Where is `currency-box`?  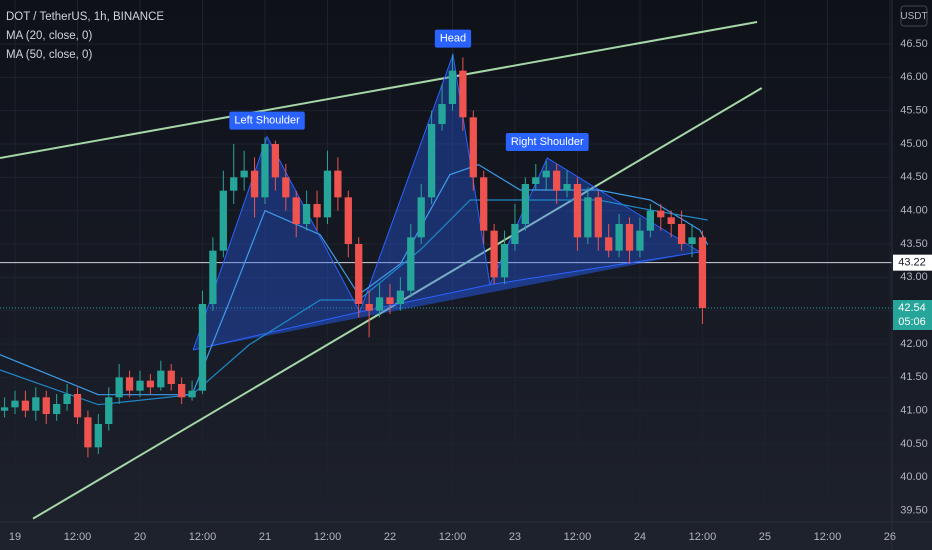 currency-box is located at coordinates (914, 16).